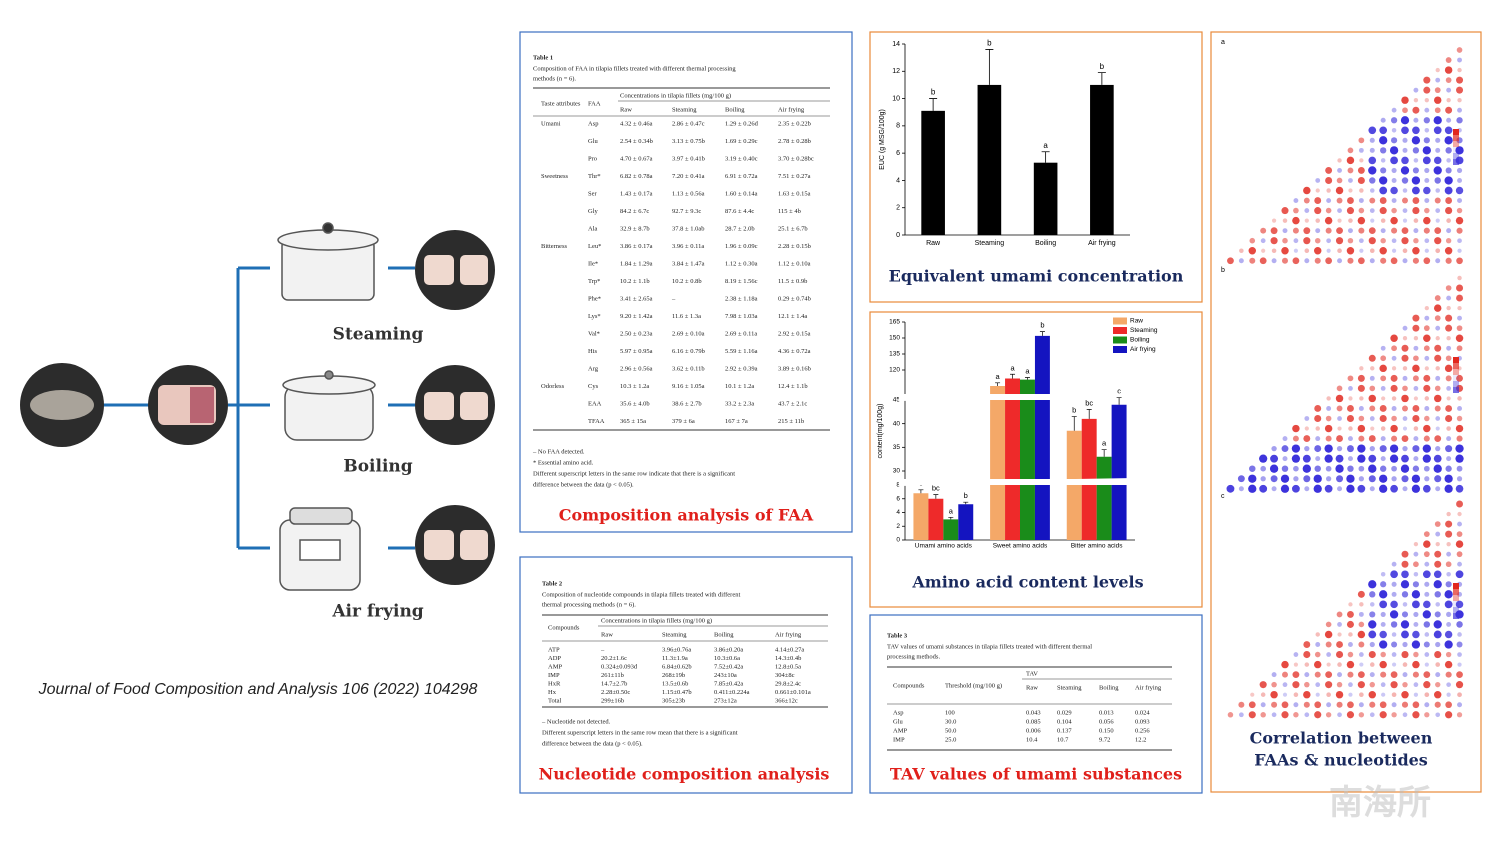 The height and width of the screenshot is (844, 1500). I want to click on table-cell: ATP, so click(554, 649).